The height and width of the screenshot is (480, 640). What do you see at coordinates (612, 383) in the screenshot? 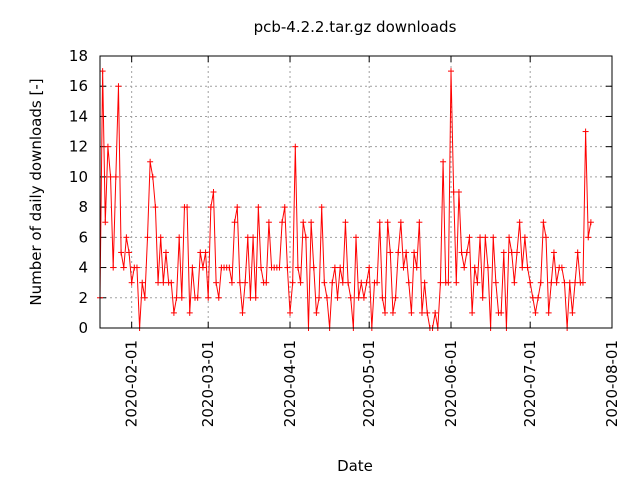
I see `x-tick-label: 2020-08-01` at bounding box center [612, 383].